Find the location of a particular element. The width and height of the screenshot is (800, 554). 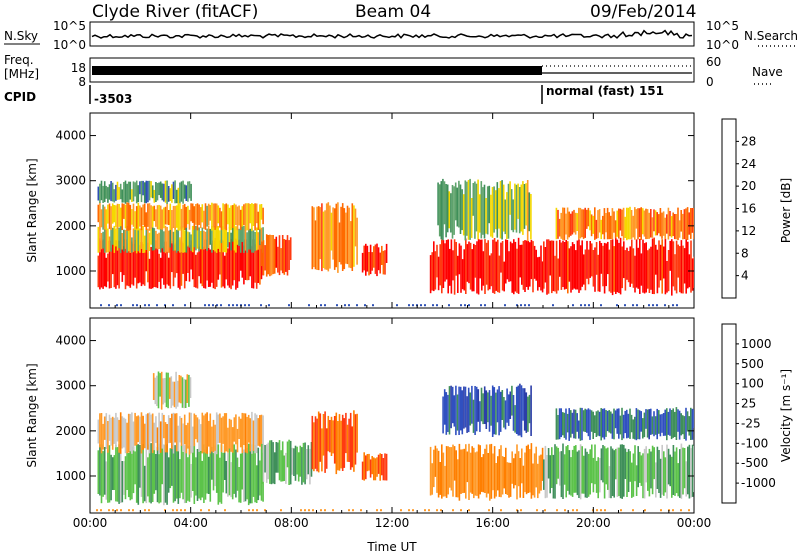

noise-tick-top-right: 10^5 is located at coordinates (722, 26).